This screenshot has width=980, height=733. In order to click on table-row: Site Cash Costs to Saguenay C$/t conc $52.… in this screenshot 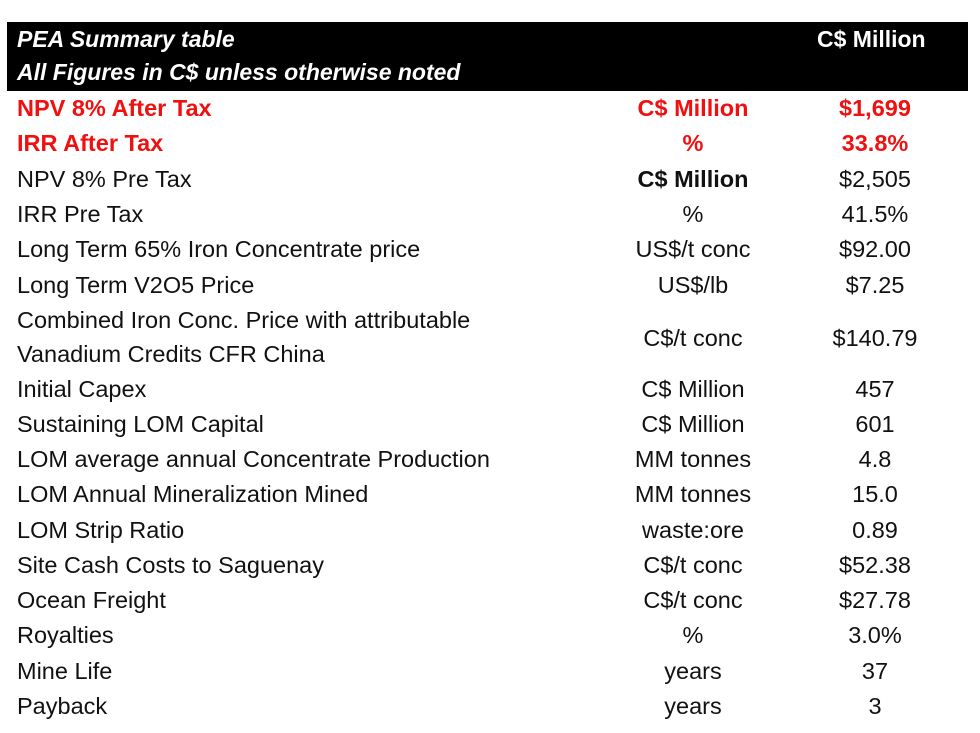, I will do `click(490, 565)`.